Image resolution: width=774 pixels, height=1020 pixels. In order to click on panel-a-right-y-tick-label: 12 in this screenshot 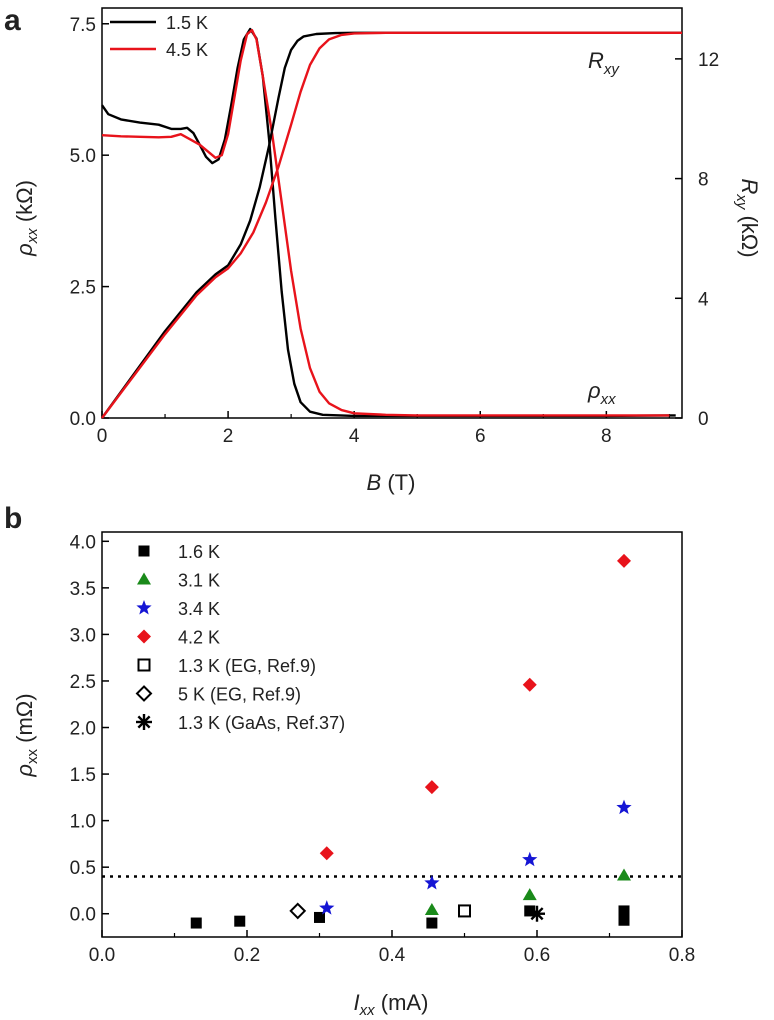, I will do `click(708, 60)`.